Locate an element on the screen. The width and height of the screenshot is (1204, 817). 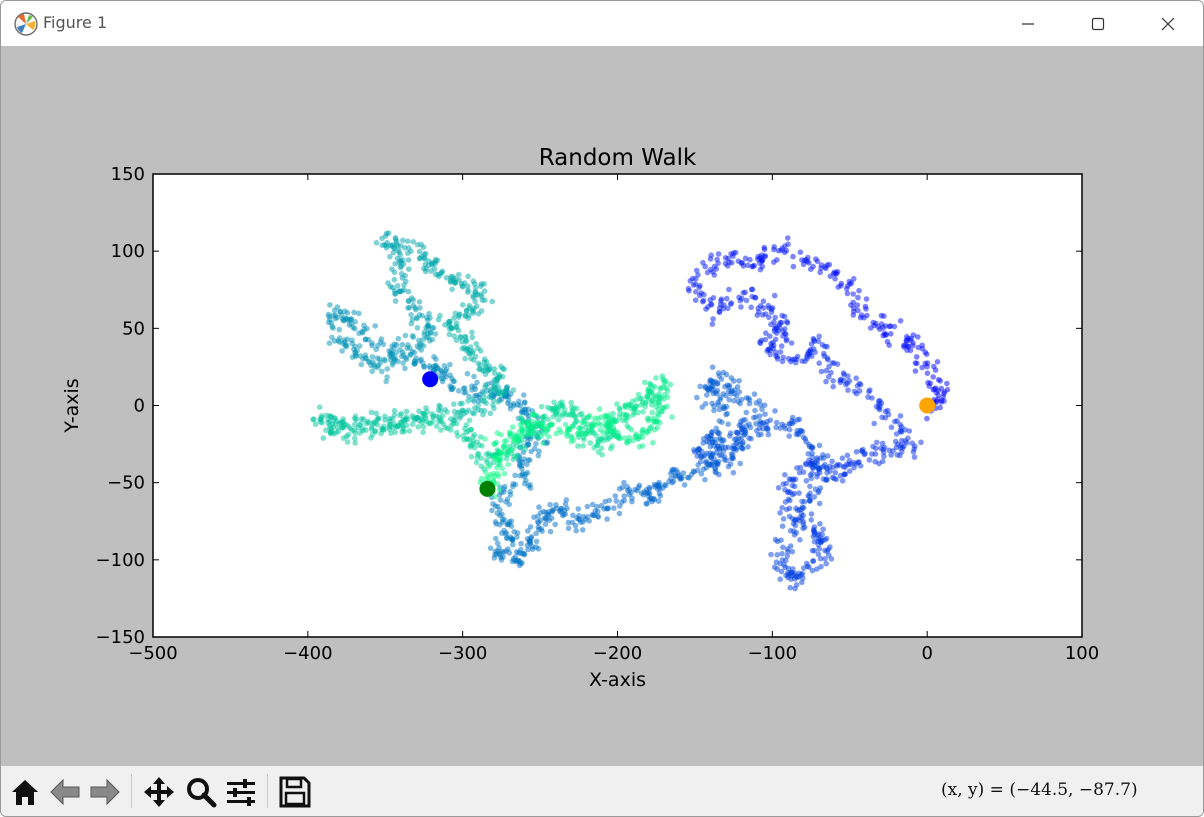
zoom-button is located at coordinates (201, 792).